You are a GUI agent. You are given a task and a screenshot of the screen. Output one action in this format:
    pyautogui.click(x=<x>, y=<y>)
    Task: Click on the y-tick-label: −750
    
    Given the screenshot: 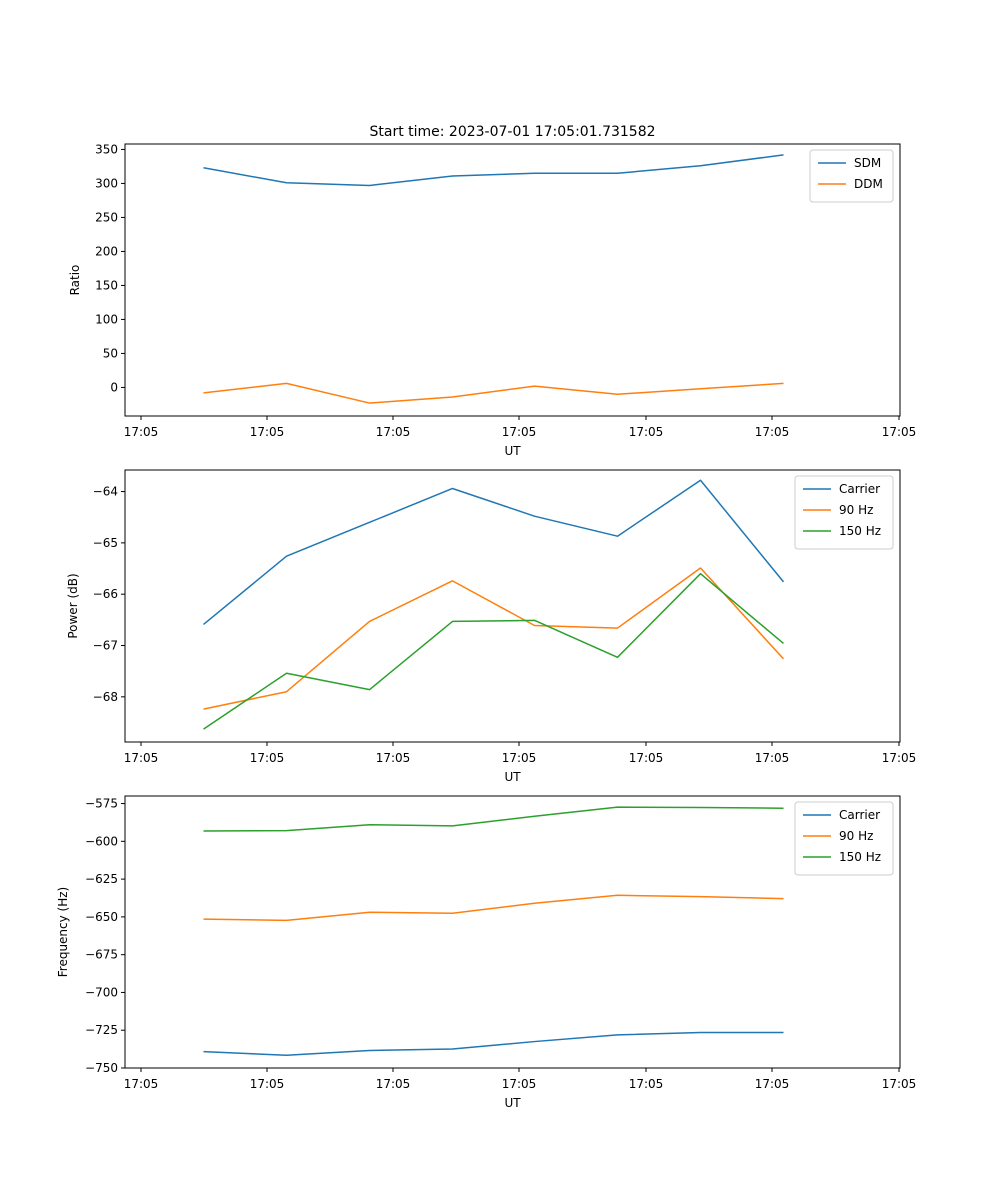 What is the action you would take?
    pyautogui.click(x=101, y=1068)
    